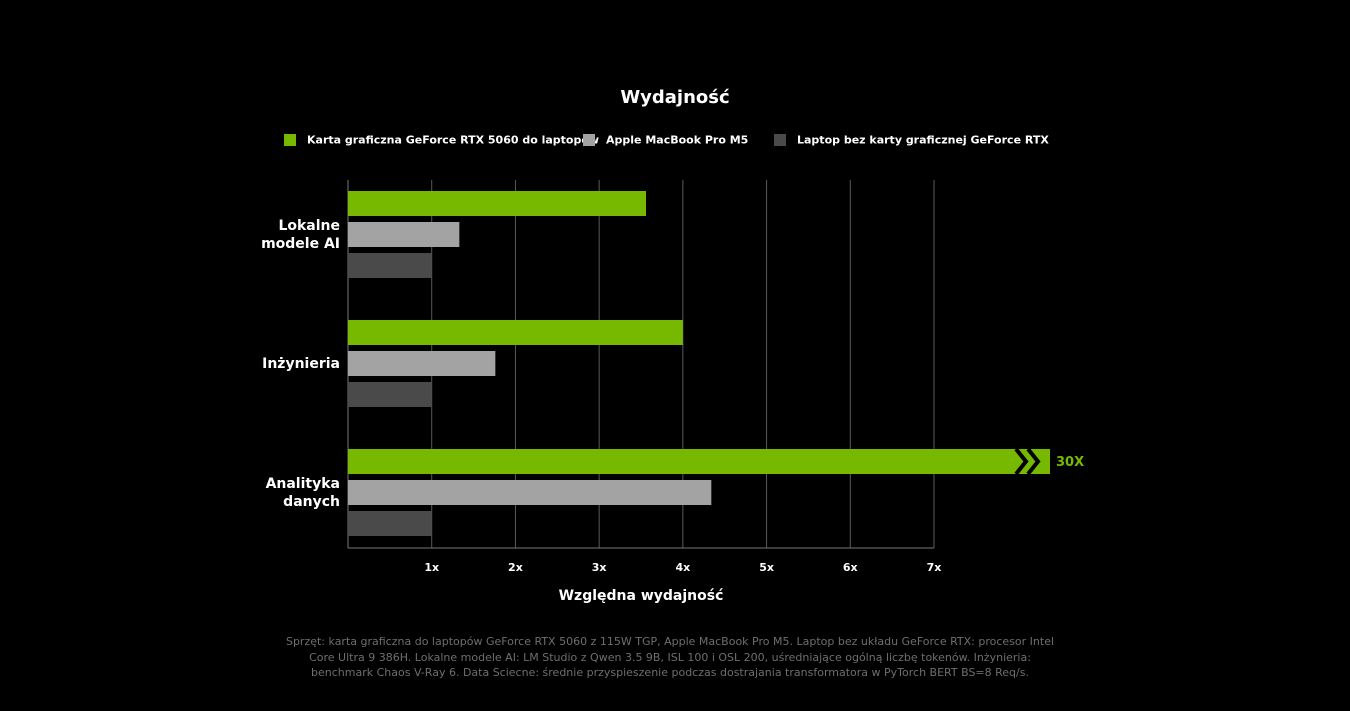 The height and width of the screenshot is (711, 1350). Describe the element at coordinates (431, 567) in the screenshot. I see `x-tick-label: 1x` at that location.